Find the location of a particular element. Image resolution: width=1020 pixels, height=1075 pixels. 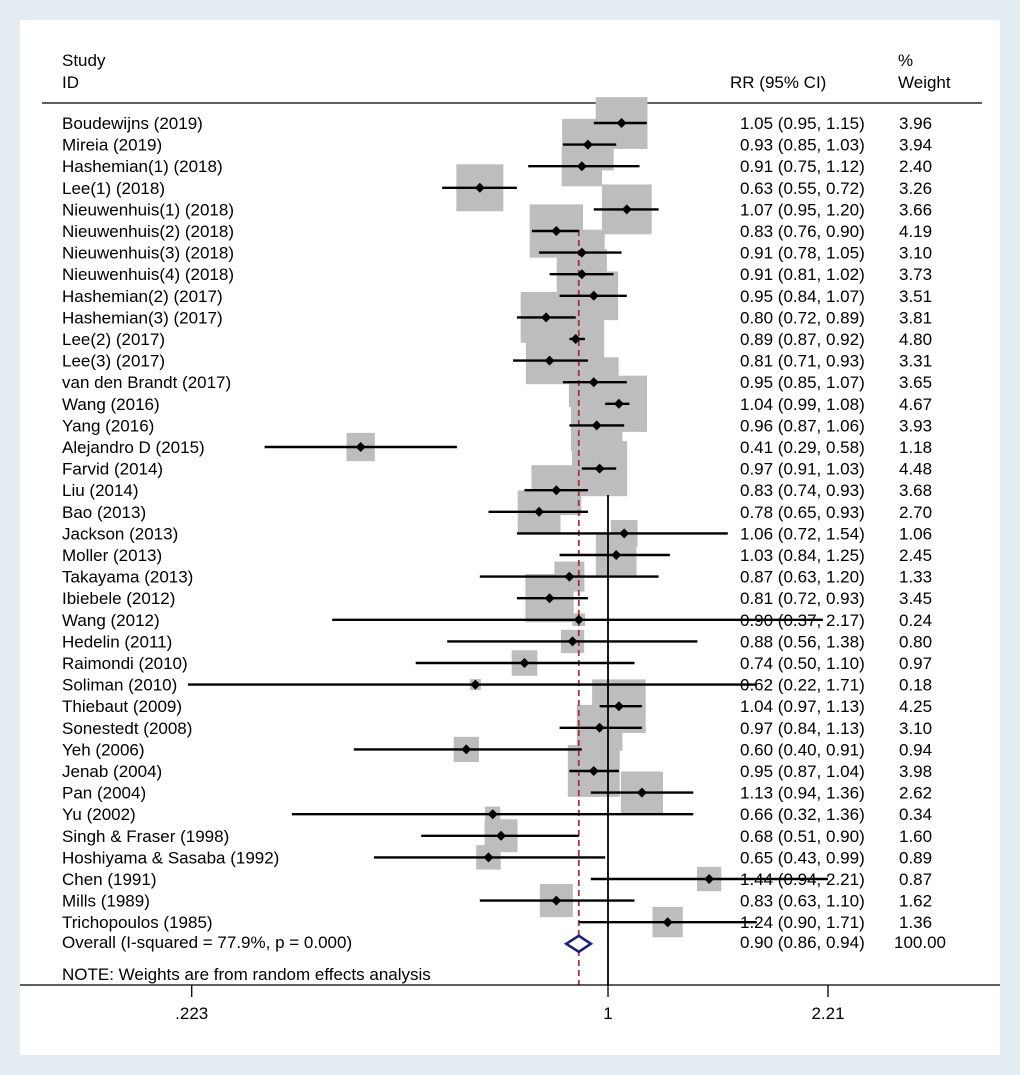

weight-value: 4.48 is located at coordinates (915, 469).